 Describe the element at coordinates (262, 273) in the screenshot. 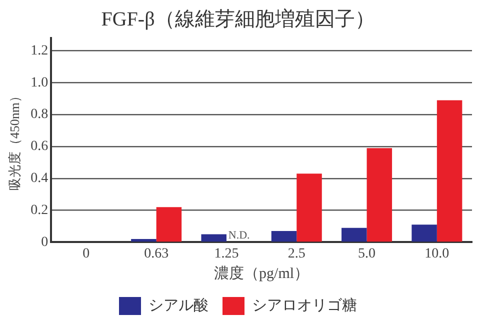

I see `x-axis-title: 濃度（pg/ml）` at that location.